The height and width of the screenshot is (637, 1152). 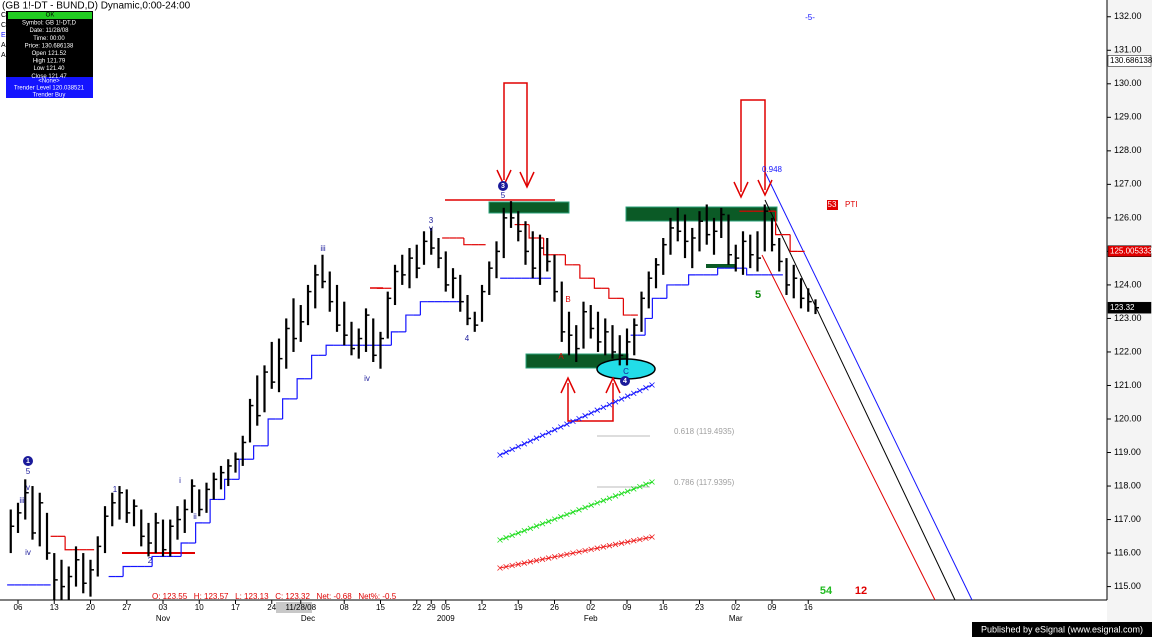 What do you see at coordinates (561, 356) in the screenshot?
I see `annotation: A` at bounding box center [561, 356].